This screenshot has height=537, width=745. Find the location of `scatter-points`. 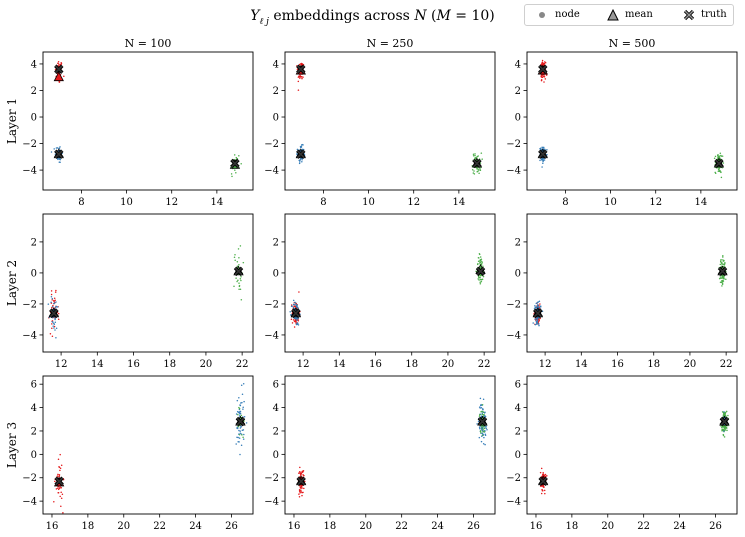

scatter-points is located at coordinates (631, 119).